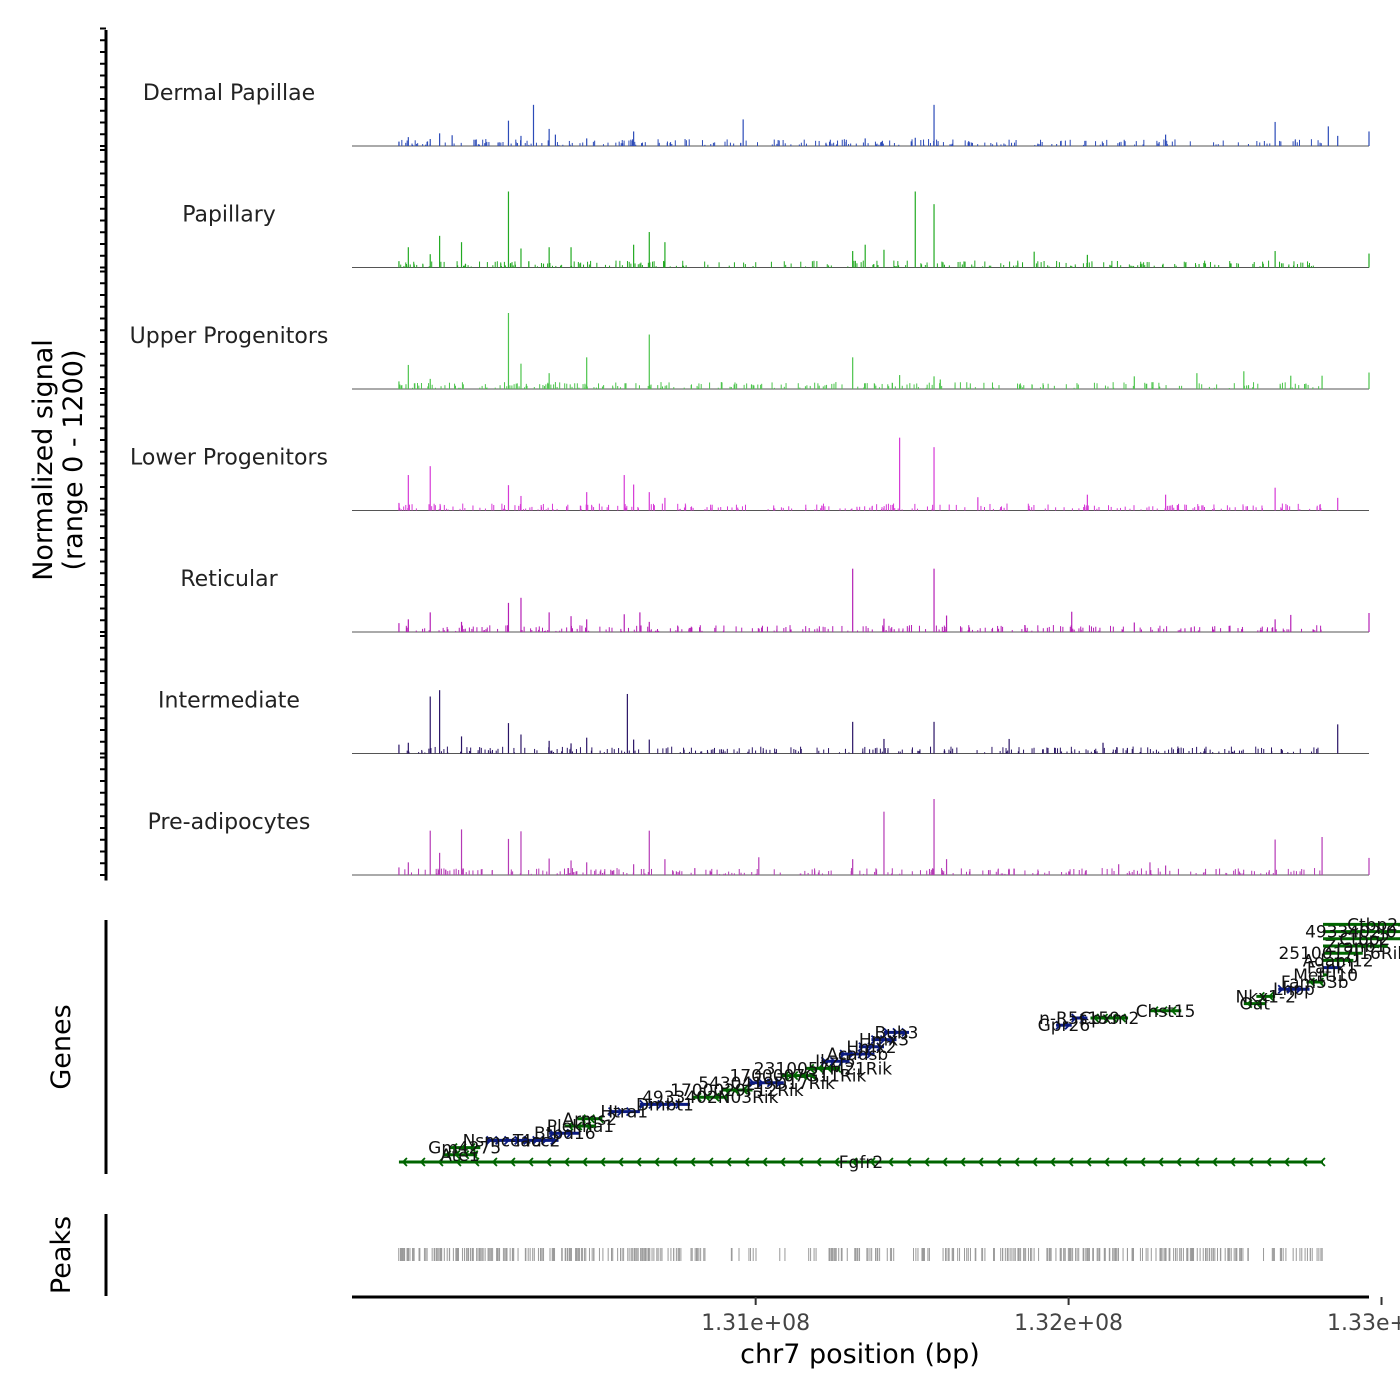 This screenshot has height=1400, width=1400. What do you see at coordinates (860, 1354) in the screenshot?
I see `x-axis-label: chr7 position (bp)` at bounding box center [860, 1354].